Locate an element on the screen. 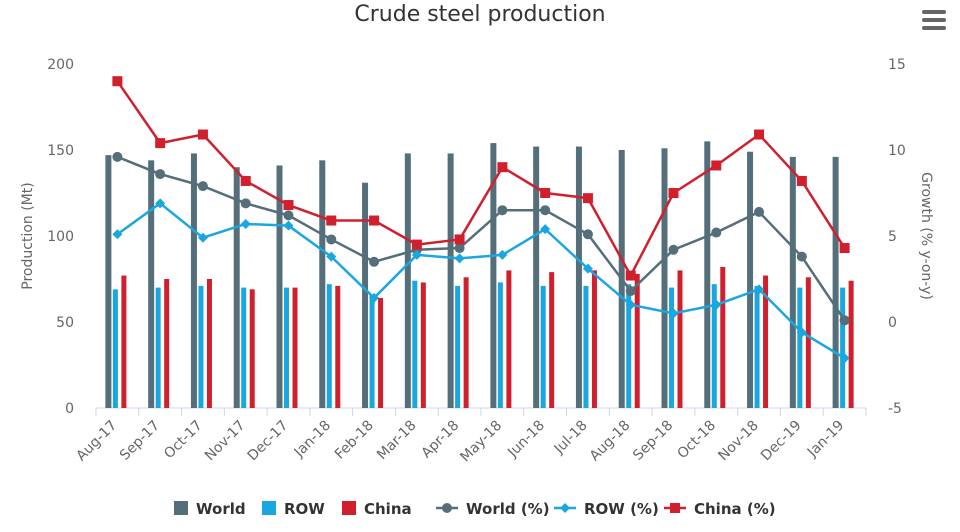  legend-item-world: World is located at coordinates (210, 509).